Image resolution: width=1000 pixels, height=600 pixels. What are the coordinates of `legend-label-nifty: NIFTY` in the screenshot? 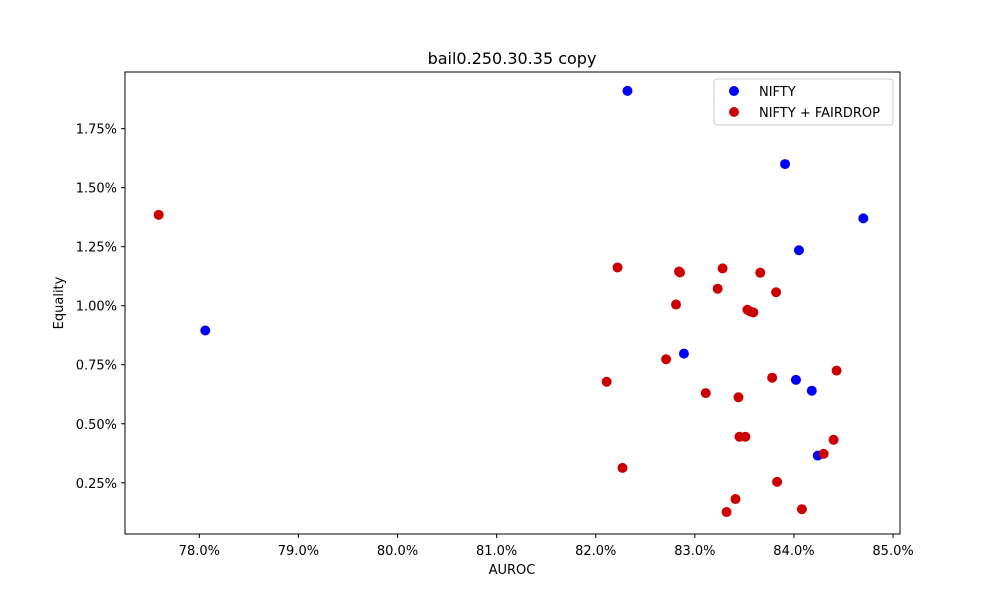 It's located at (777, 92).